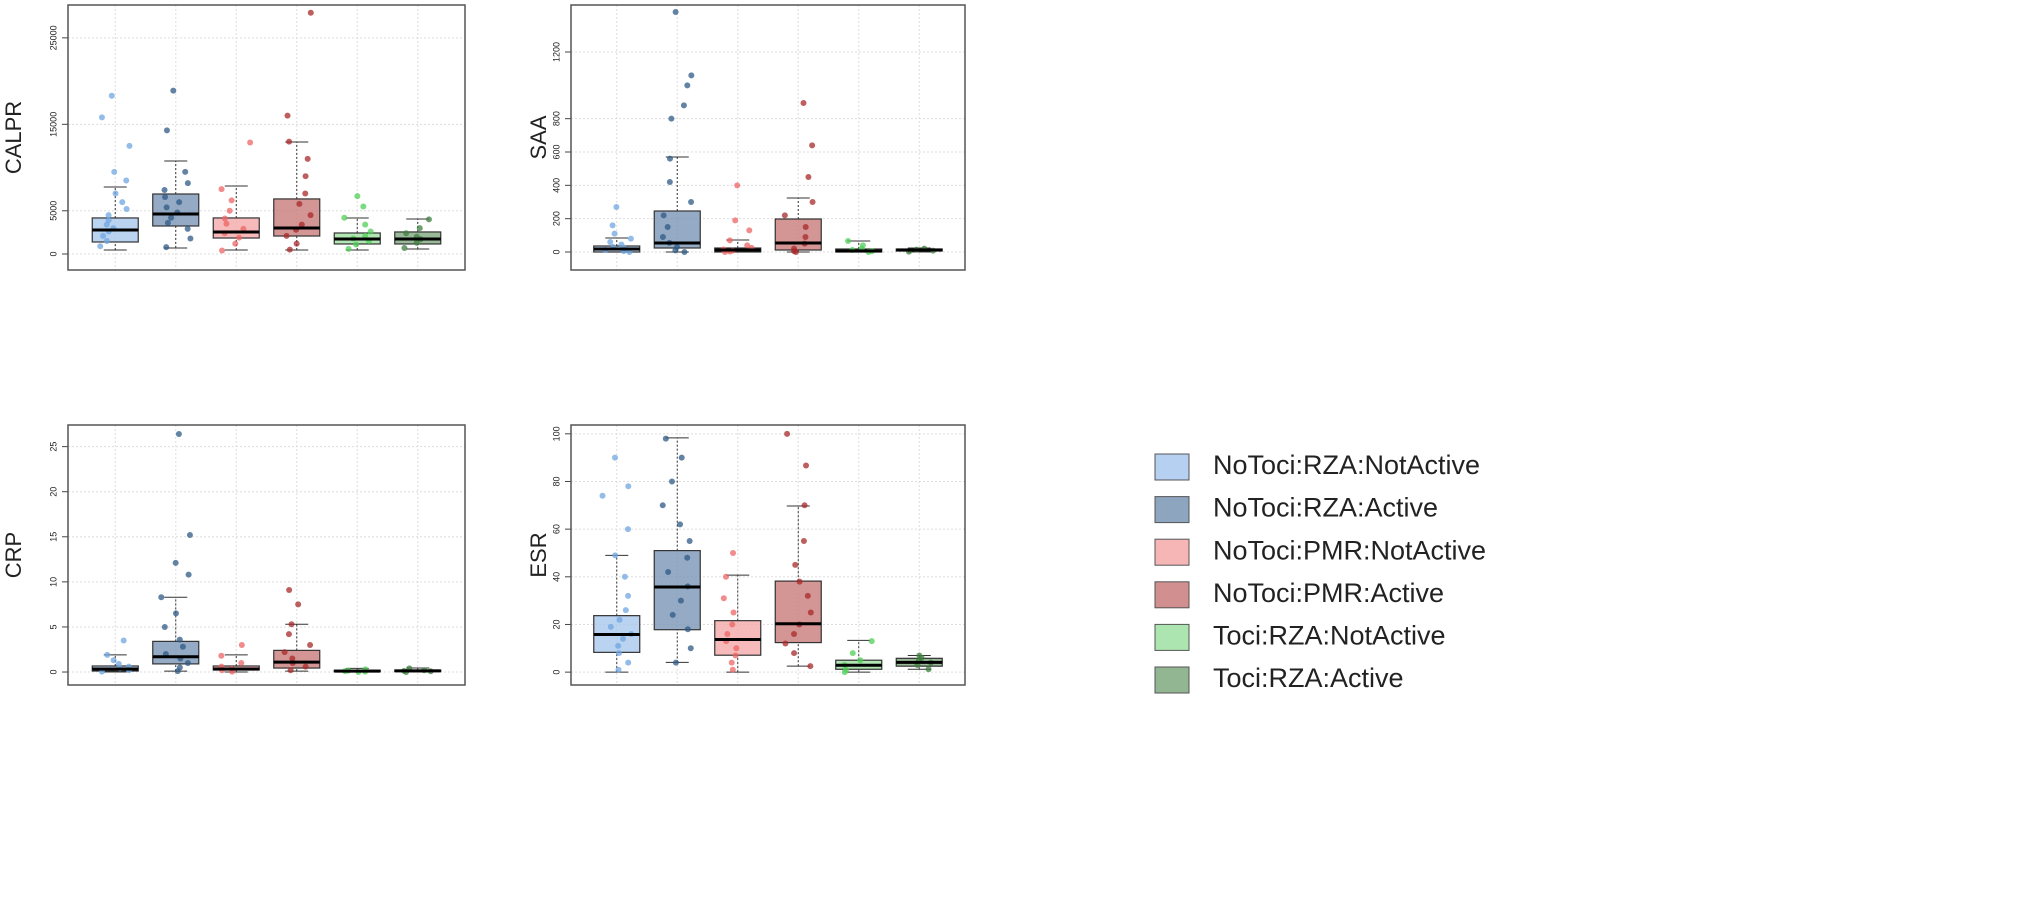 This screenshot has height=900, width=2031. I want to click on y-tick-label: 200, so click(556, 218).